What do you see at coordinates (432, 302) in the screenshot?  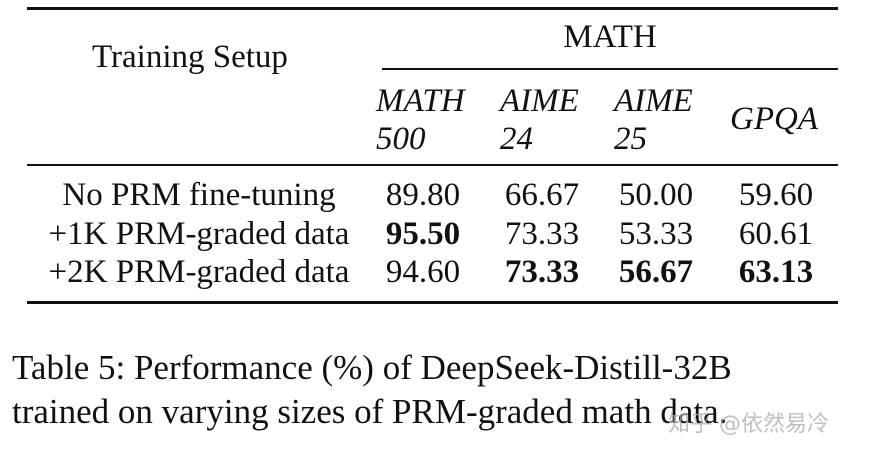 I see `bottom-rule` at bounding box center [432, 302].